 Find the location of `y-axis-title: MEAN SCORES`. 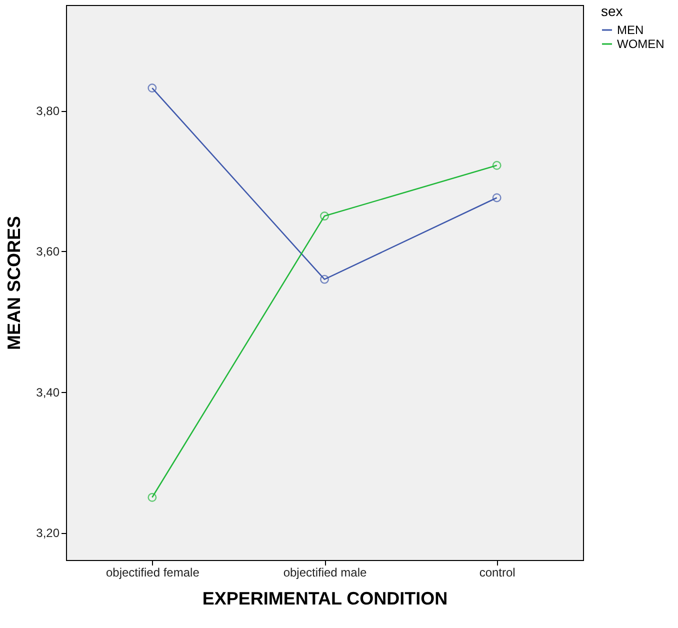

y-axis-title: MEAN SCORES is located at coordinates (14, 283).